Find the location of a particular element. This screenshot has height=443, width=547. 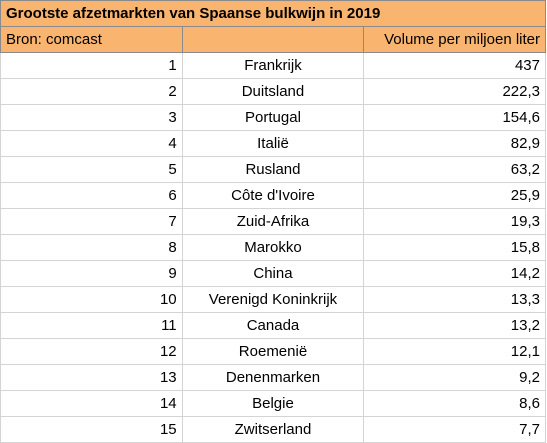

table-row: 14 Belgie 8,6 is located at coordinates (273, 403).